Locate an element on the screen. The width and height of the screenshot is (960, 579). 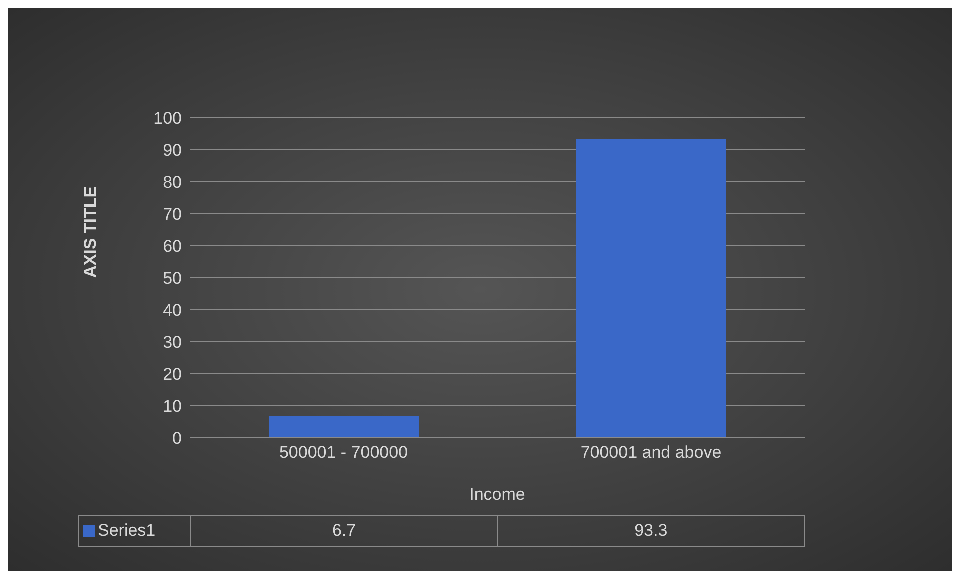
y-tick-label: 40 is located at coordinates (172, 310).